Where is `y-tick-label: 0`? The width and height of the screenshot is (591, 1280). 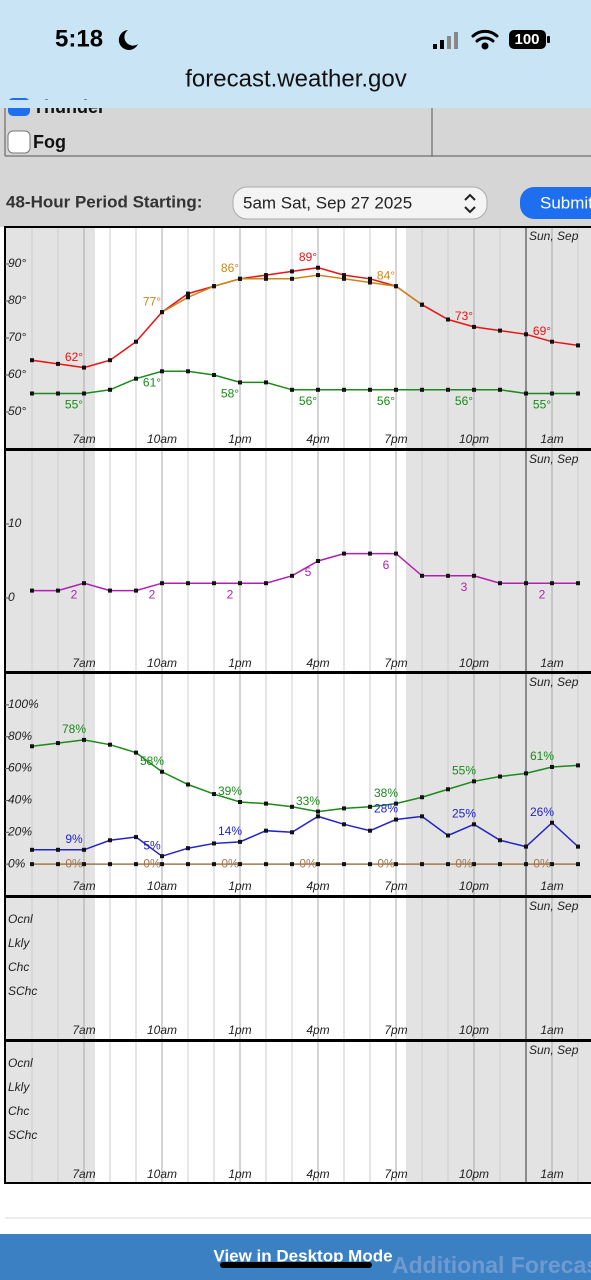 y-tick-label: 0 is located at coordinates (11, 597).